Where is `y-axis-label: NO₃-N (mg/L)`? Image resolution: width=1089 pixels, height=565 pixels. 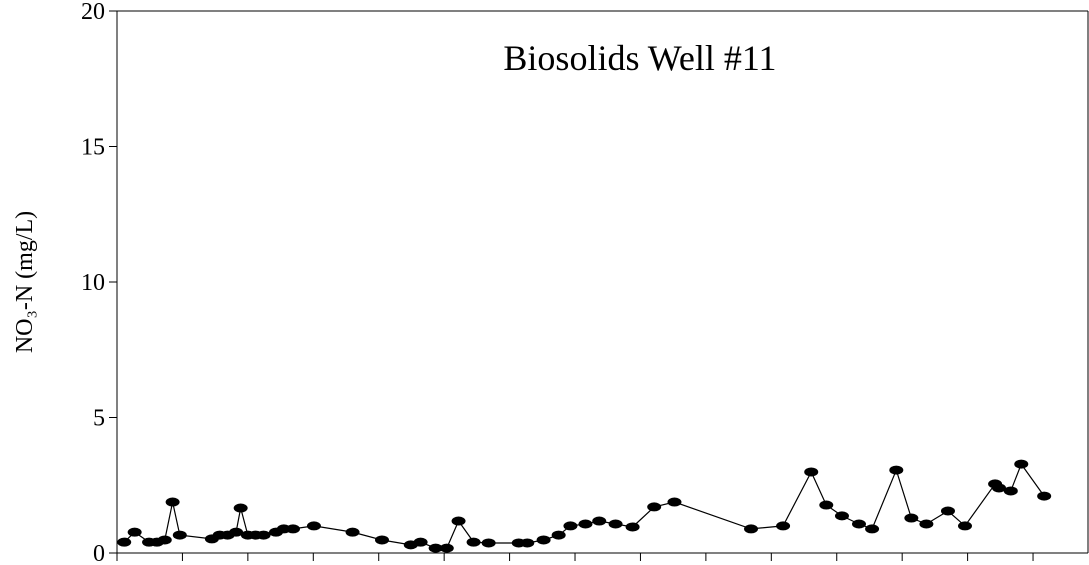 y-axis-label: NO₃-N (mg/L) is located at coordinates (25, 282).